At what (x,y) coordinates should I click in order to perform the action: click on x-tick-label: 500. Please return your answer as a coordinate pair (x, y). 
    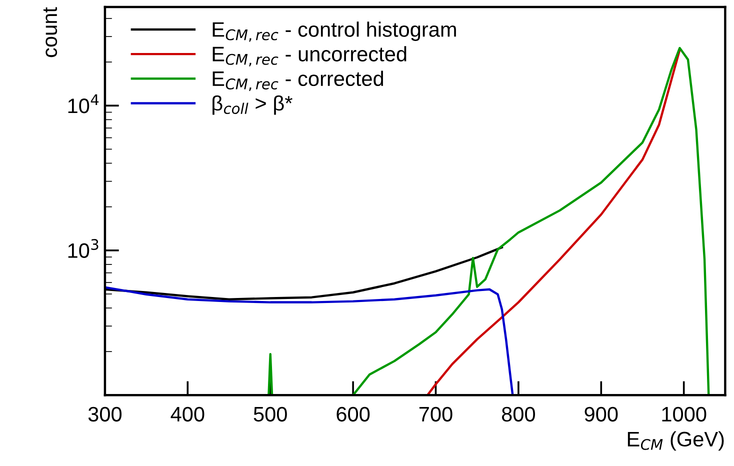
    Looking at the image, I should click on (270, 414).